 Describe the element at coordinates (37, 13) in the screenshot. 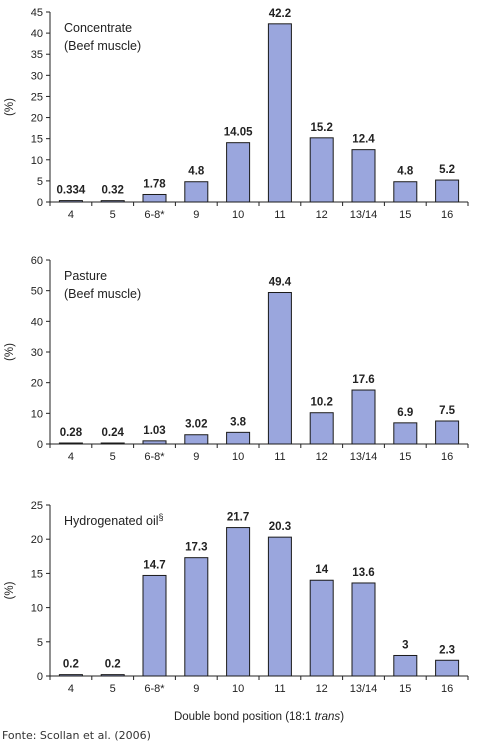

I see `y-tick-label: 45` at that location.